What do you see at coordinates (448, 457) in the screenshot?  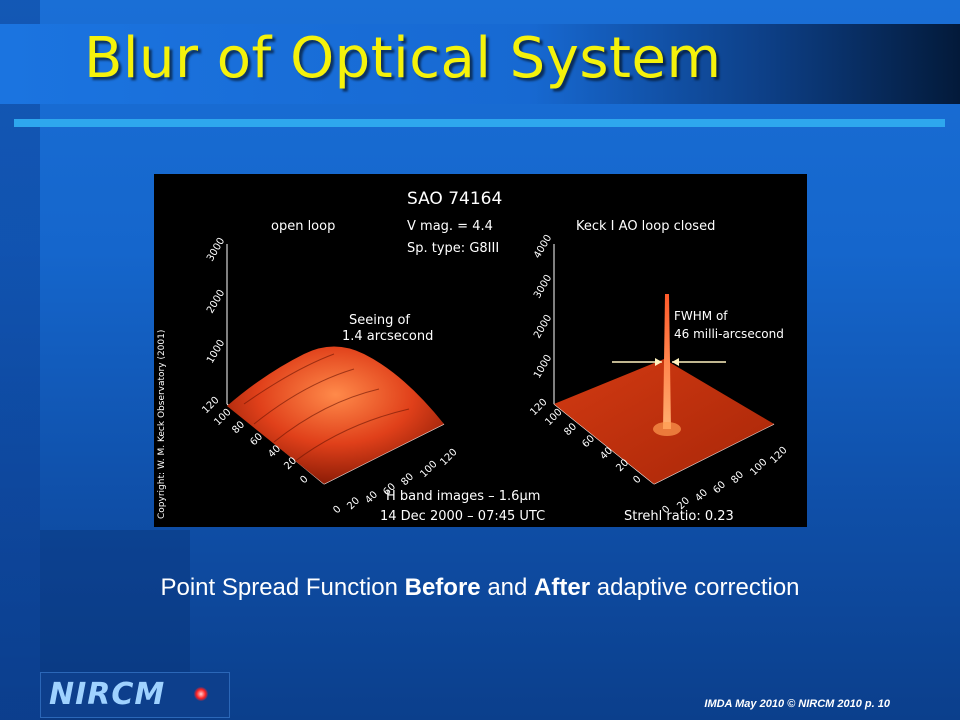 I see `left-x-tick: 120` at bounding box center [448, 457].